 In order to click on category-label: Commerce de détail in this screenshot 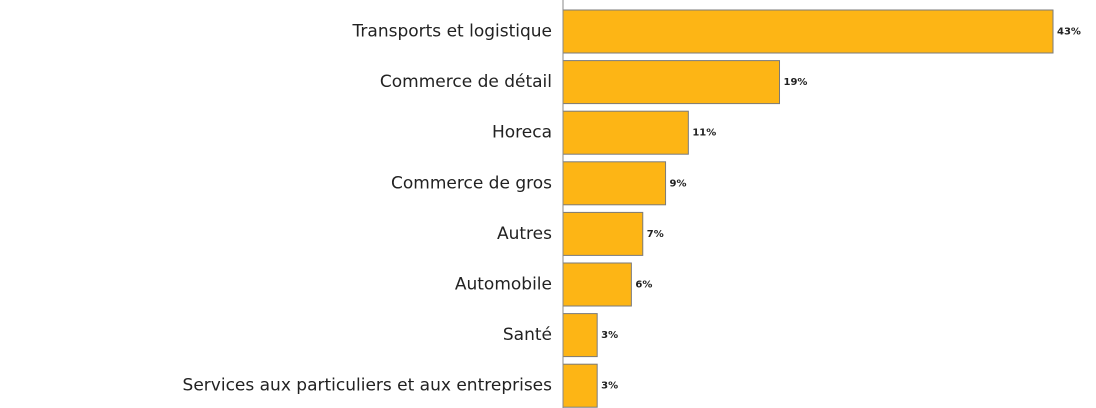, I will do `click(466, 82)`.